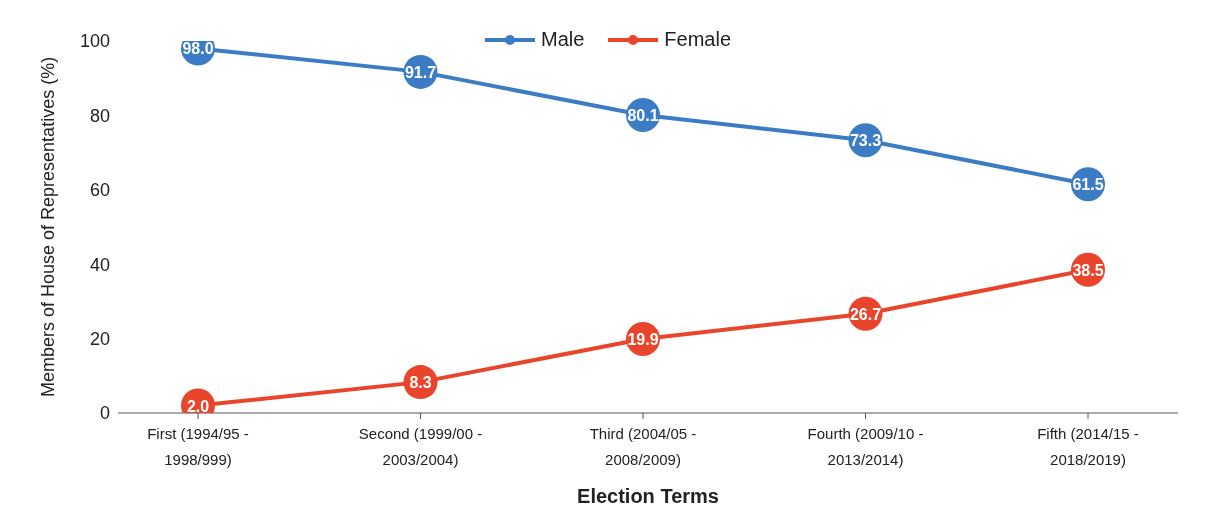 The image size is (1217, 531). What do you see at coordinates (1088, 446) in the screenshot?
I see `x-tick-label: Fifth (2014/15 - 2018/2019)` at bounding box center [1088, 446].